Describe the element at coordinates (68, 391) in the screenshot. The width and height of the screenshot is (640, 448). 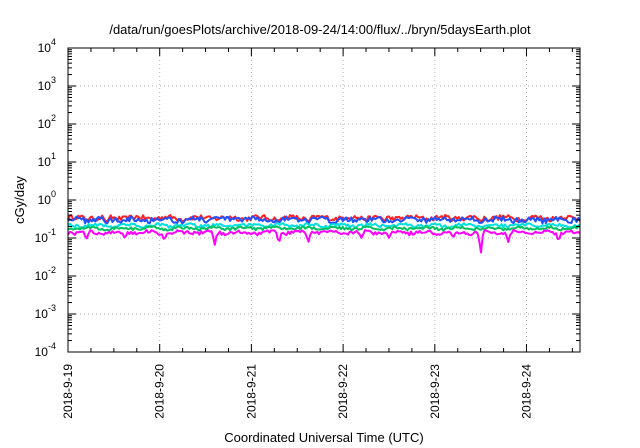
I see `x-tick-label: 2018-9-19` at that location.